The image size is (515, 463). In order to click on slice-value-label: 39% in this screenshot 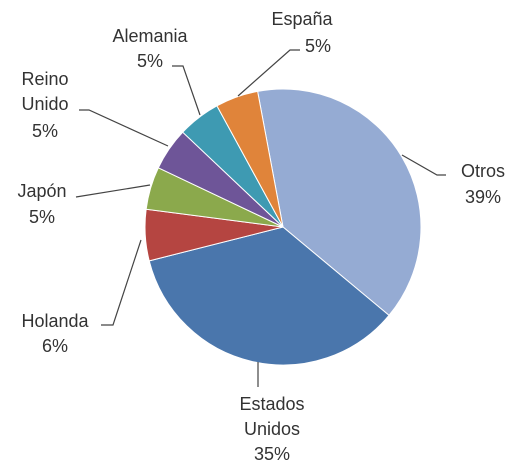, I will do `click(483, 197)`.